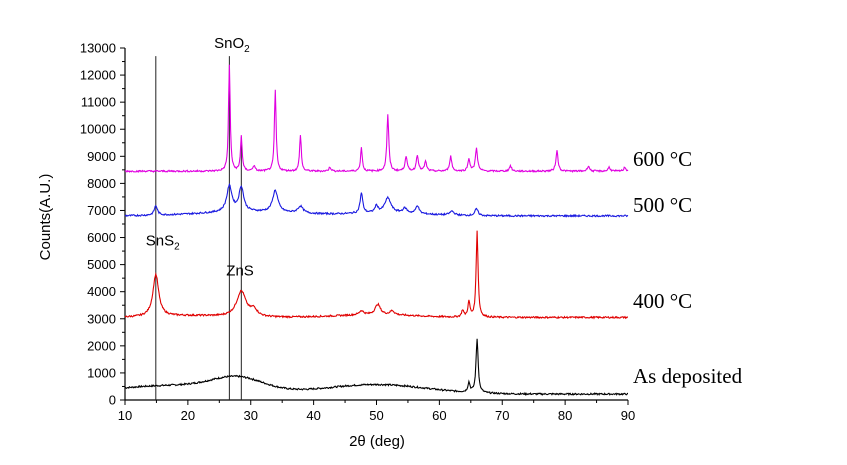  What do you see at coordinates (125, 415) in the screenshot?
I see `x-tick-label: 10` at bounding box center [125, 415].